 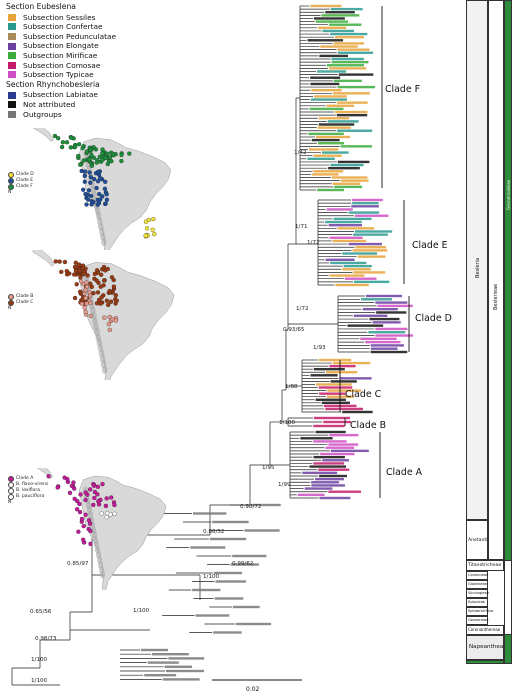 What do you see at coordinates (284, 485) in the screenshot?
I see `support-value: 1/99` at bounding box center [284, 485].